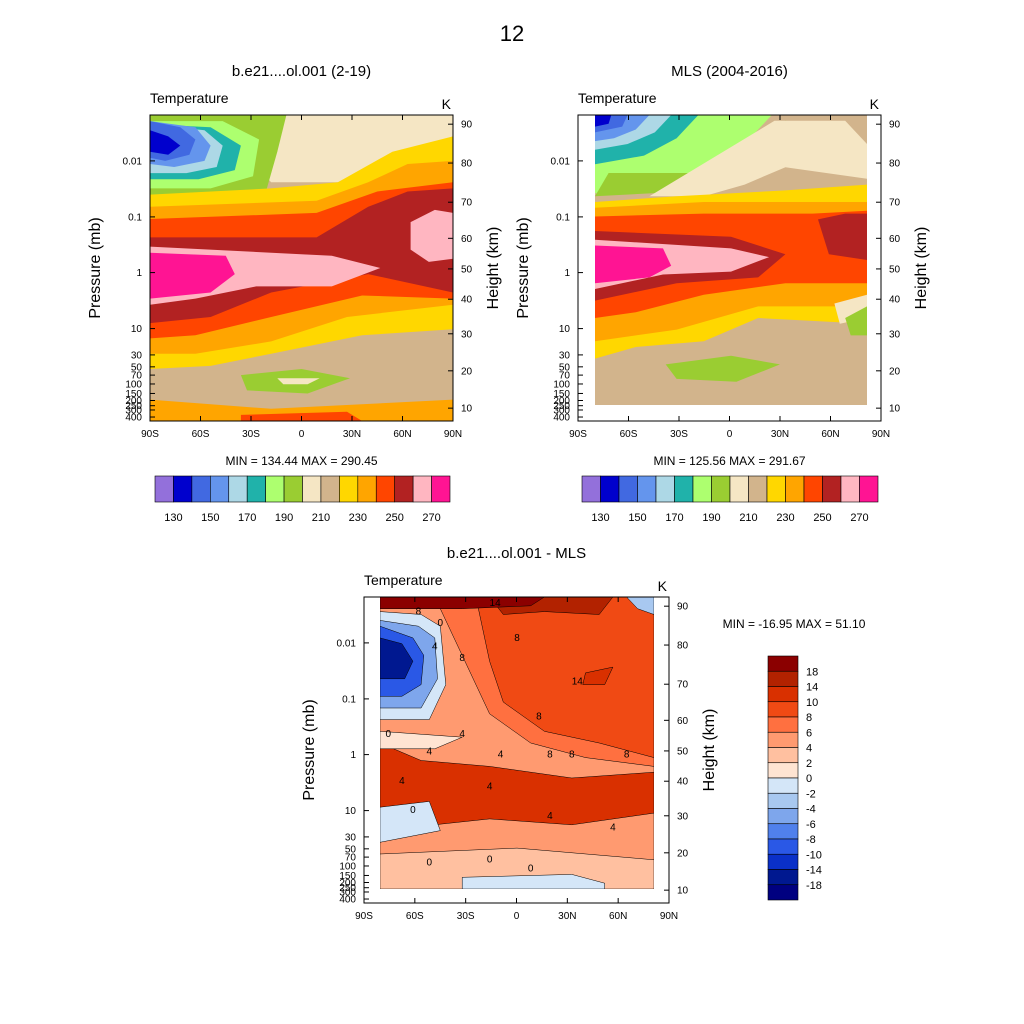  I want to click on height-tick-label: 60, so click(683, 721).